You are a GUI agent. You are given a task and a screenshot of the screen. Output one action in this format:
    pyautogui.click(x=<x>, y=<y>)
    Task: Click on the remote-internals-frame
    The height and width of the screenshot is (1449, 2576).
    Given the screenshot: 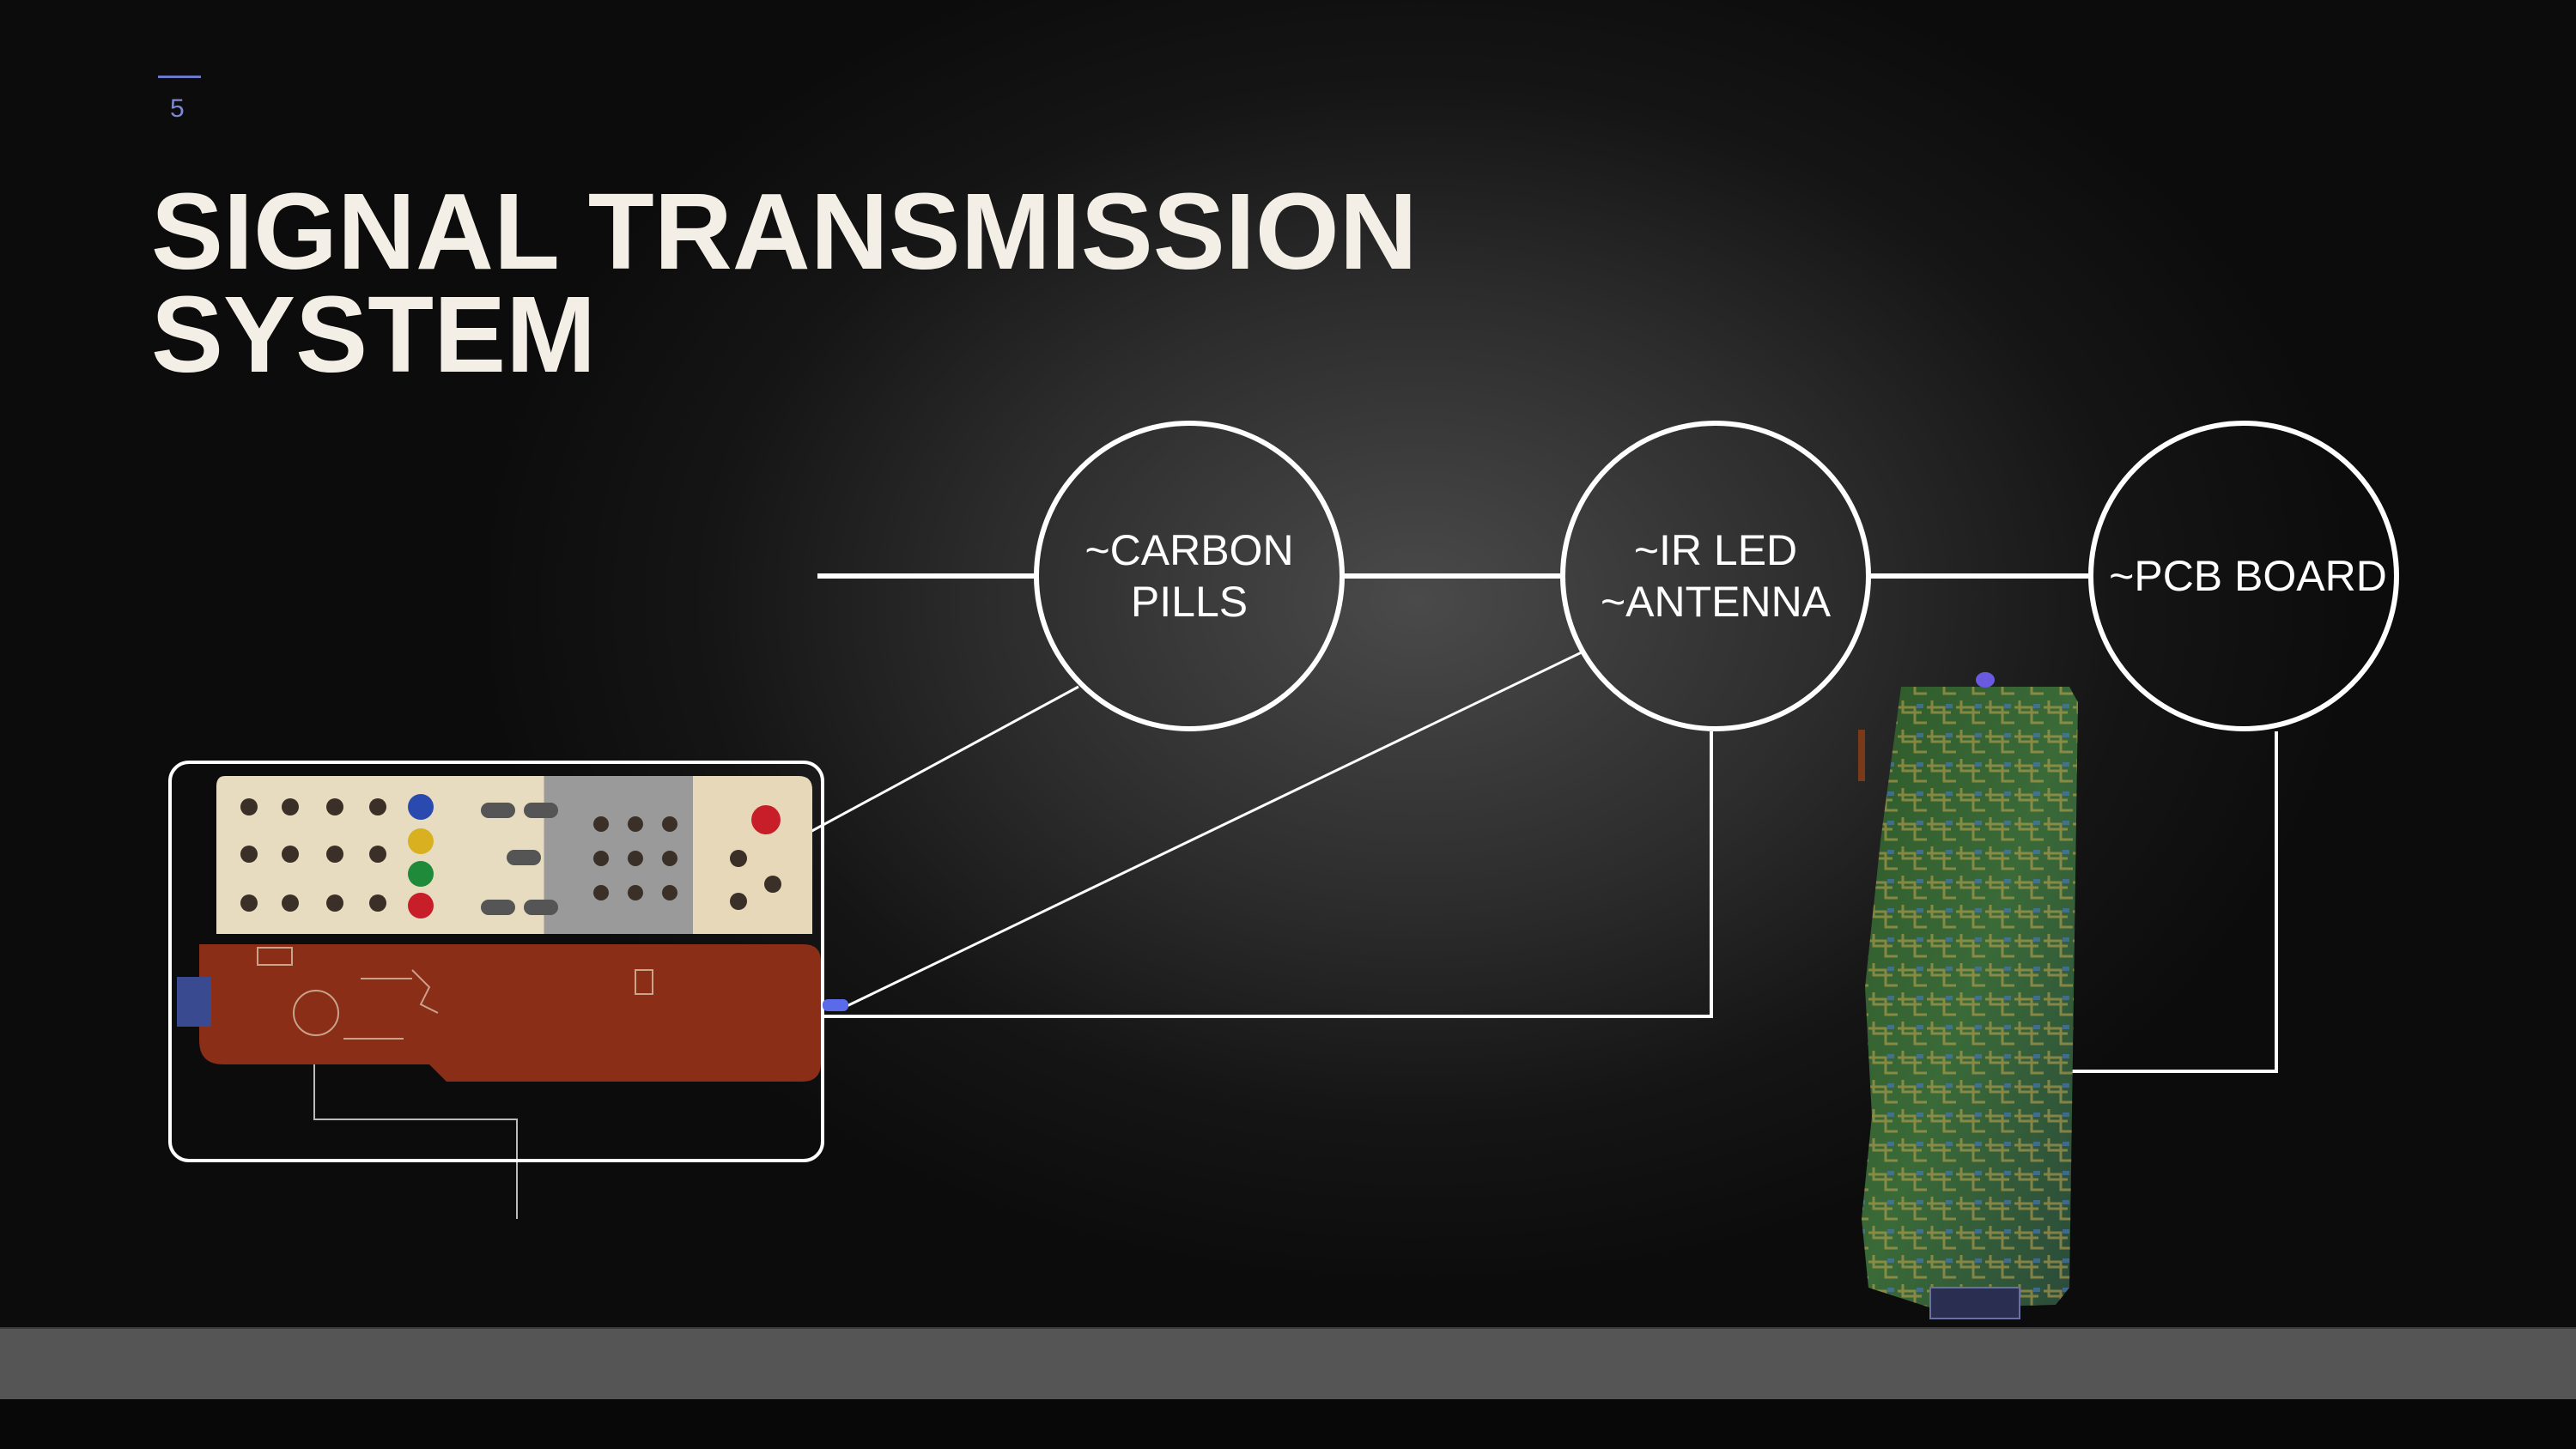 What is the action you would take?
    pyautogui.click(x=496, y=961)
    